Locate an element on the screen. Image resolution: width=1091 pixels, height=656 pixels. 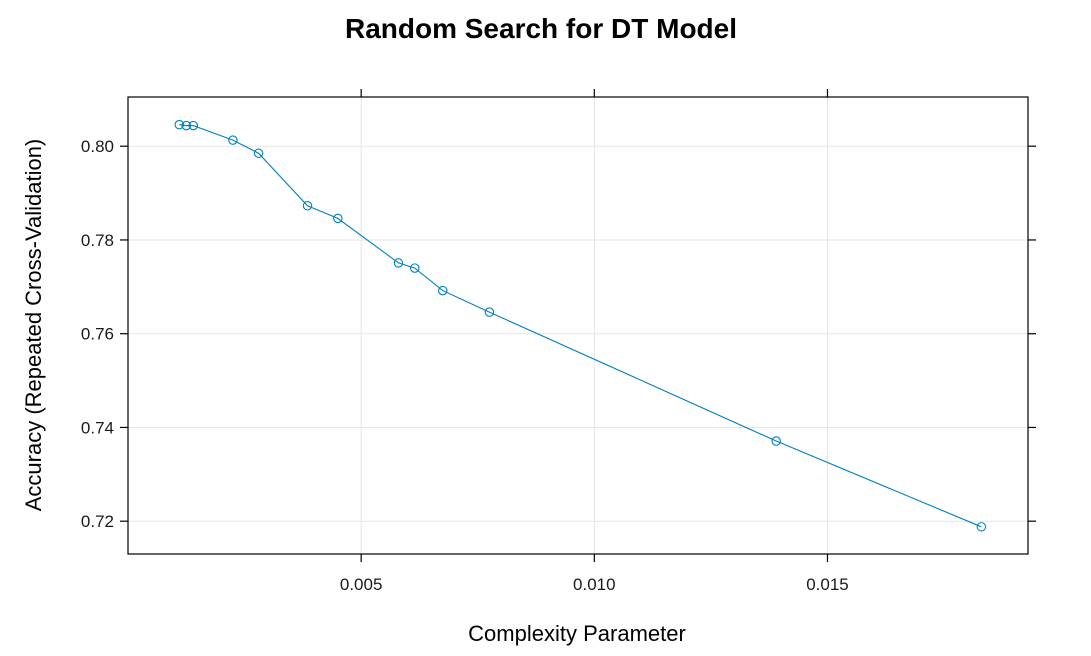
x-axis-label: Complexity Parameter is located at coordinates (577, 633).